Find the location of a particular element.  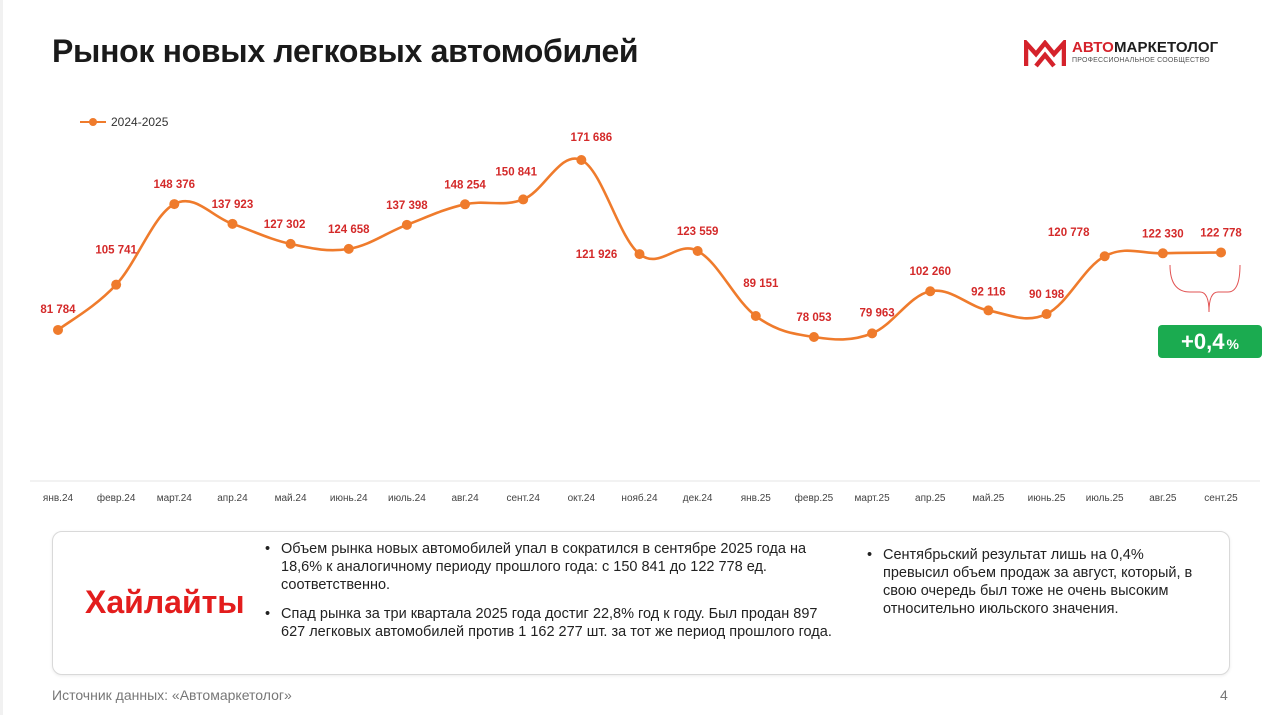

data-label: 79 963 is located at coordinates (877, 313).